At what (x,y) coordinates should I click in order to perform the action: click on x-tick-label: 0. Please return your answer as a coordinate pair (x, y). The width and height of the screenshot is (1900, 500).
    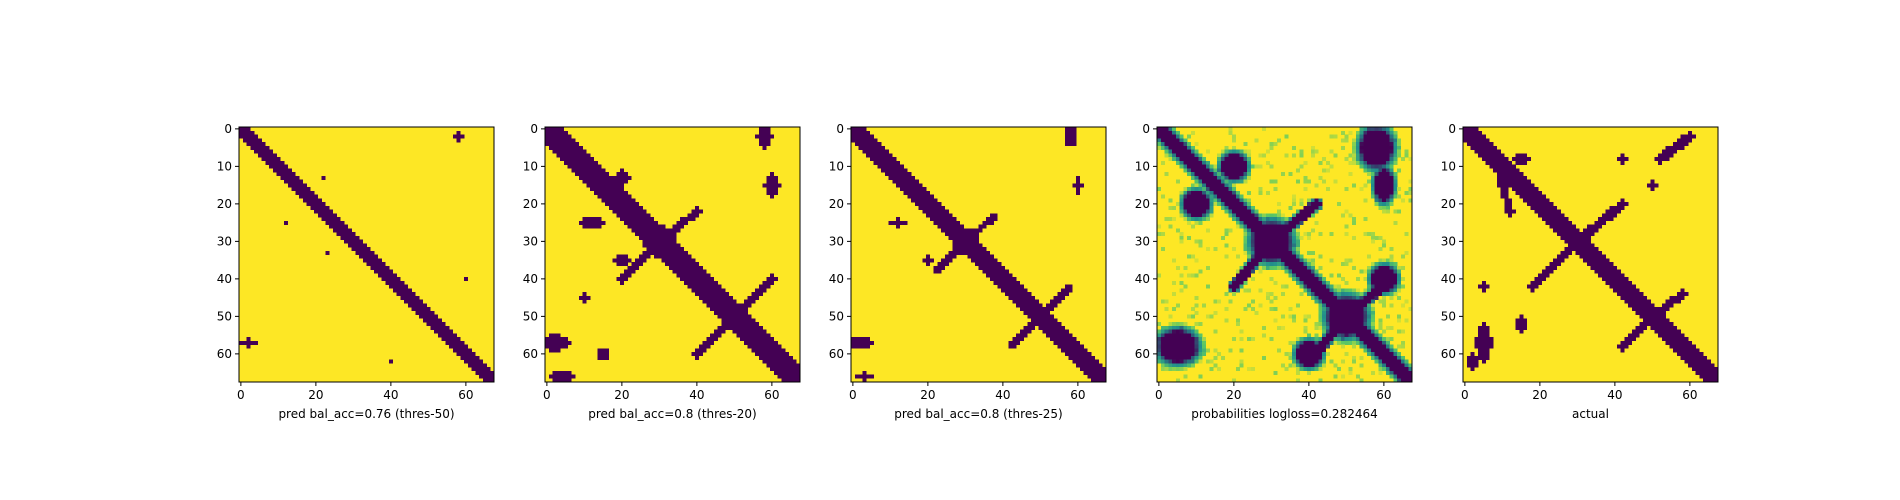
    Looking at the image, I should click on (547, 395).